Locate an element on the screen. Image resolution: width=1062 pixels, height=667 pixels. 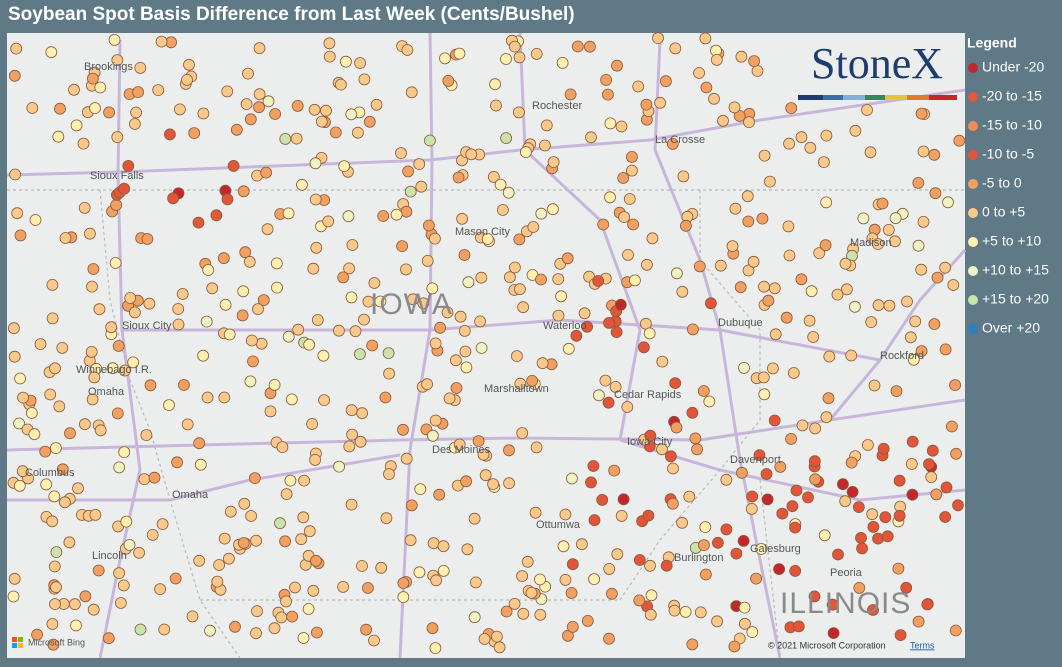
city-label: Dubuque is located at coordinates (740, 323).